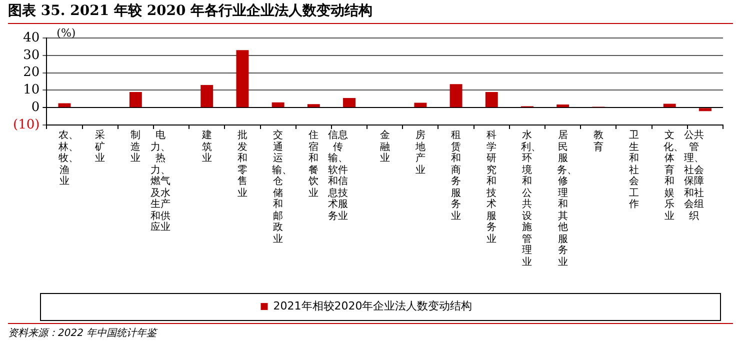  I want to click on x-tick-label: 信息传输、软件和信息技术服务业, so click(338, 177).